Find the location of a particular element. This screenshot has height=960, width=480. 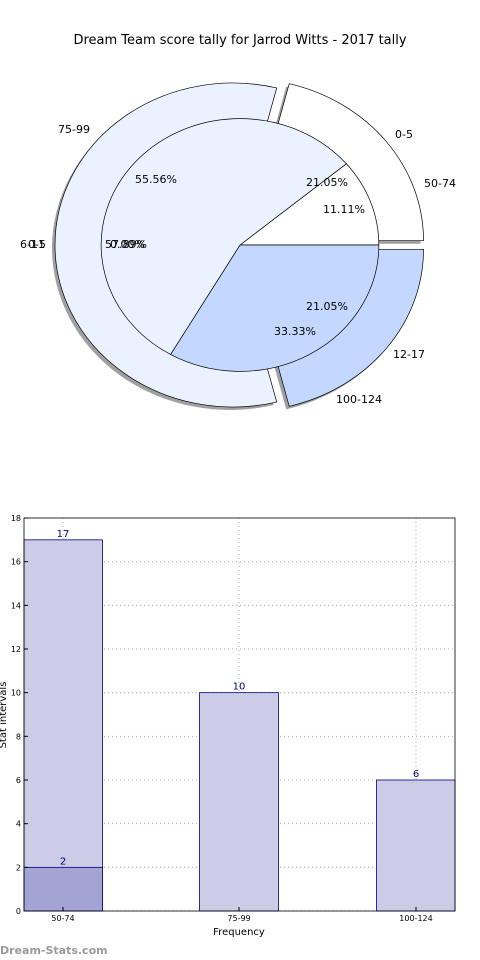

x-tick-label: 75-99 is located at coordinates (238, 918).